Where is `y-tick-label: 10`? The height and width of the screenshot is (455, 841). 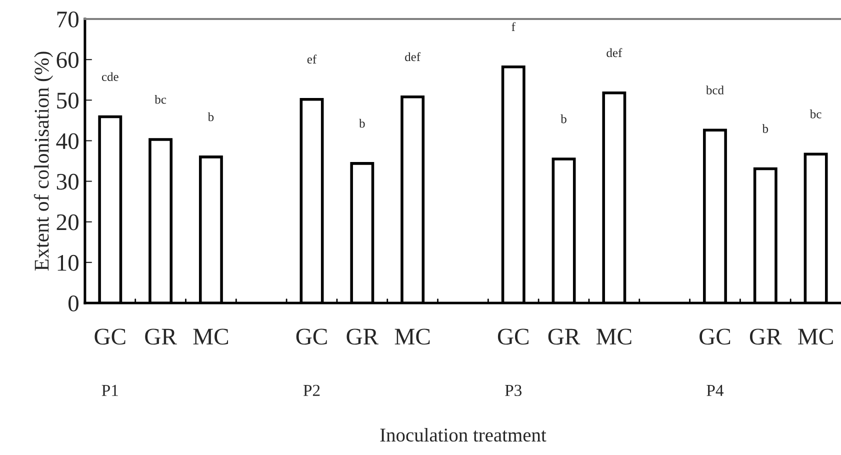 y-tick-label: 10 is located at coordinates (68, 262).